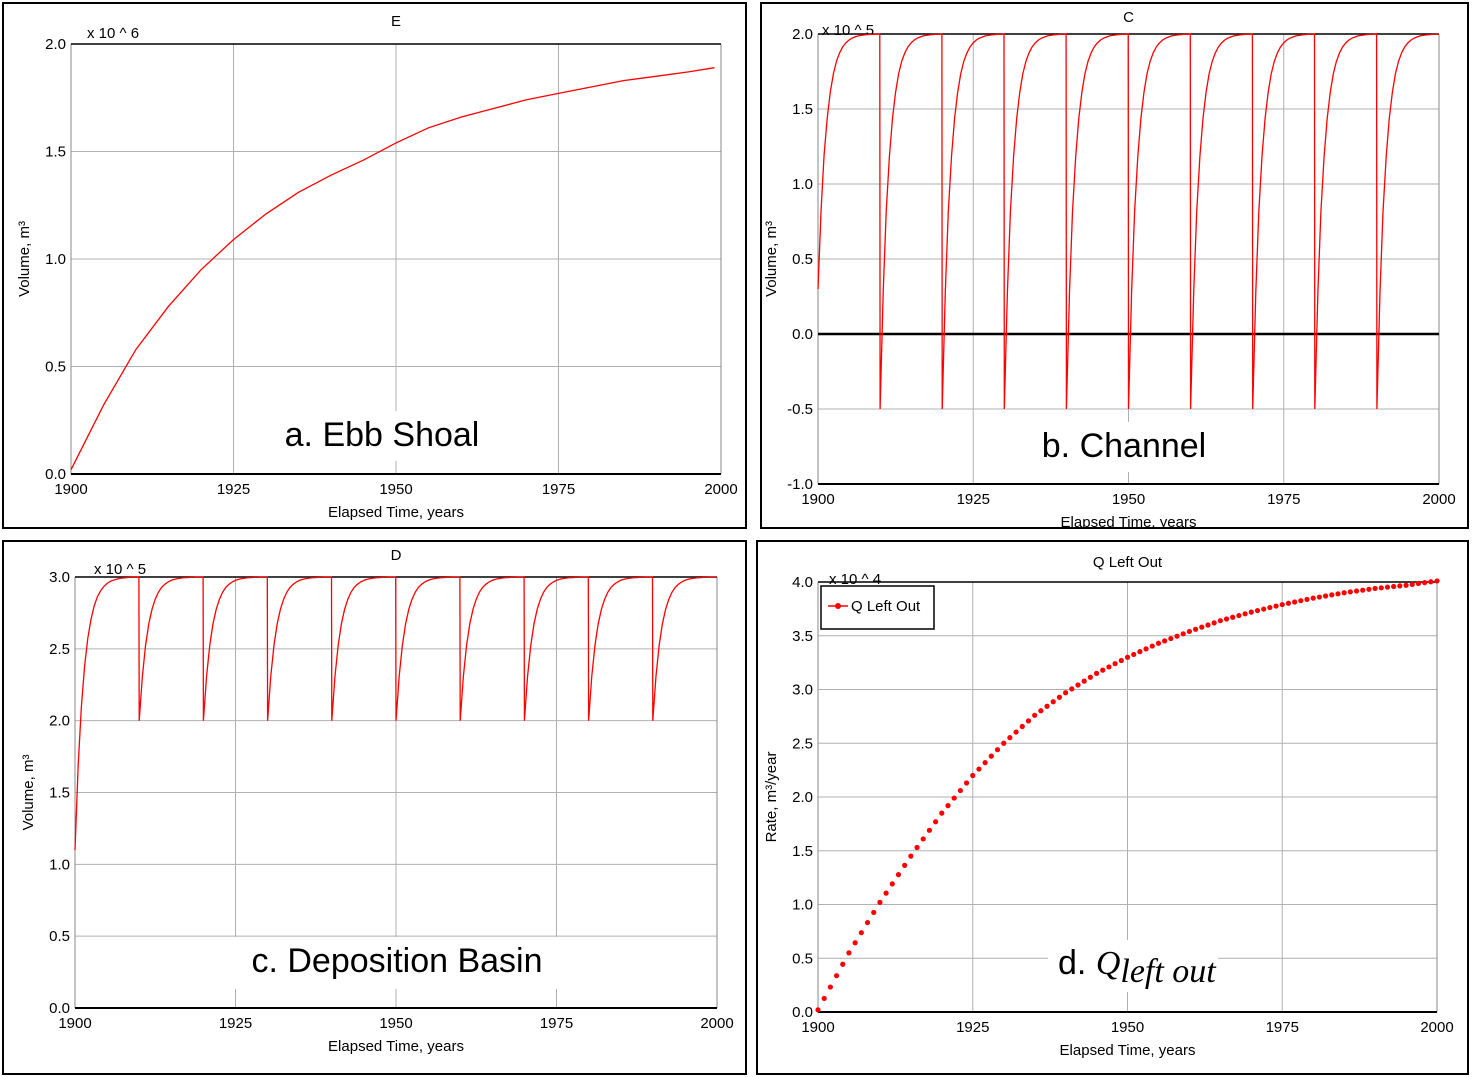  What do you see at coordinates (848, 30) in the screenshot?
I see `axis-multiplier: x 10 ^ 5` at bounding box center [848, 30].